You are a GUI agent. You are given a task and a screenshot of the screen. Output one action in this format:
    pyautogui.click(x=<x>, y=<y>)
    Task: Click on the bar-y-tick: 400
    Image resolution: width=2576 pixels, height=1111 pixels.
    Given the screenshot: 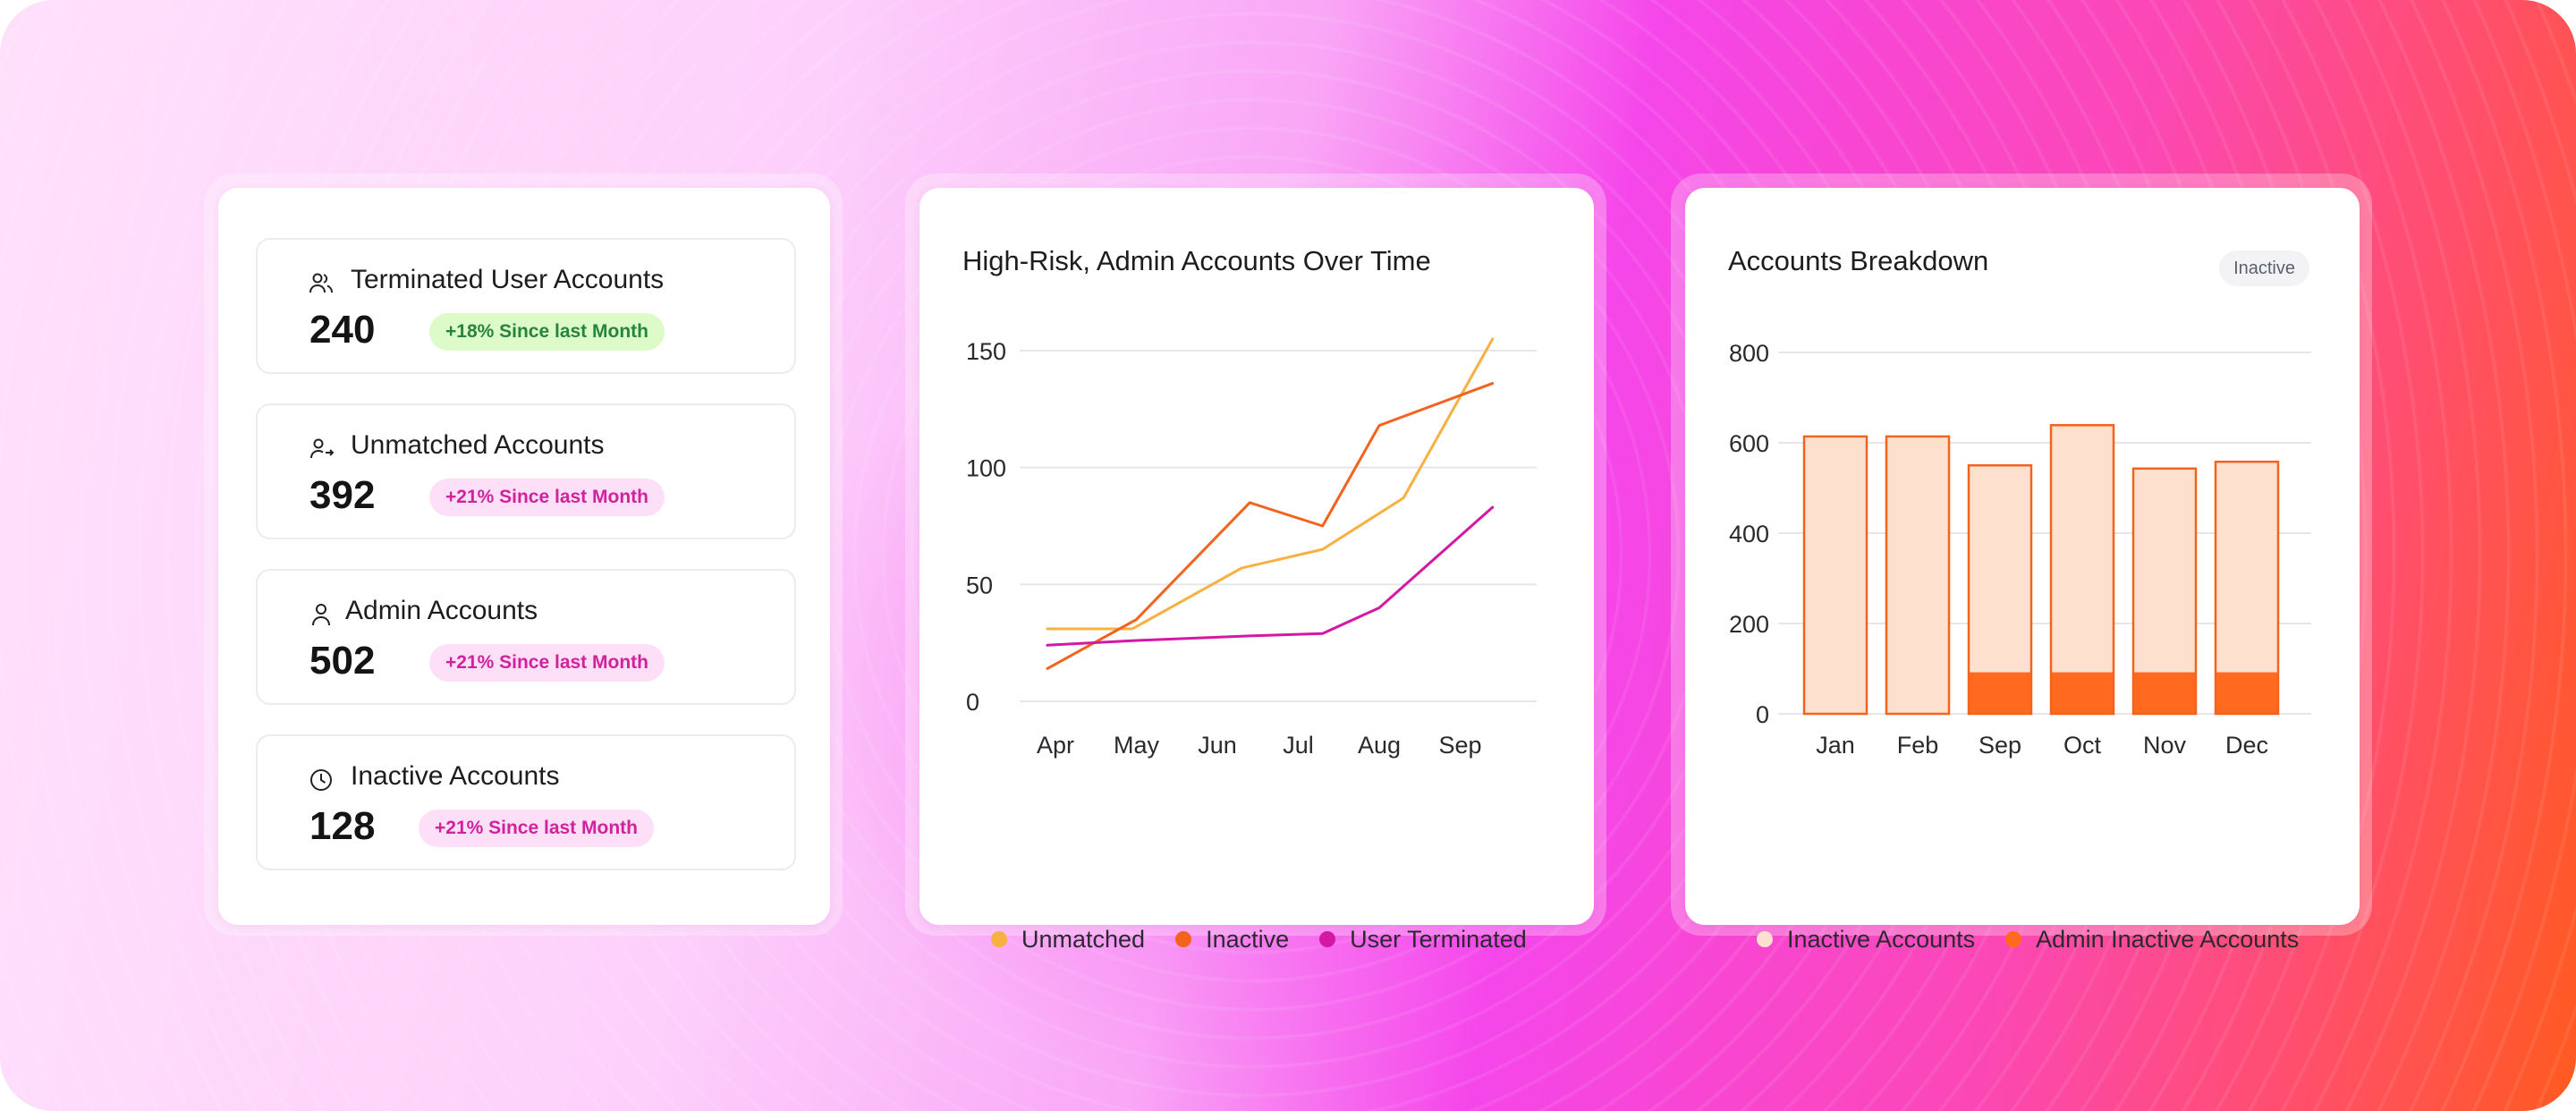 What is the action you would take?
    pyautogui.click(x=1749, y=534)
    